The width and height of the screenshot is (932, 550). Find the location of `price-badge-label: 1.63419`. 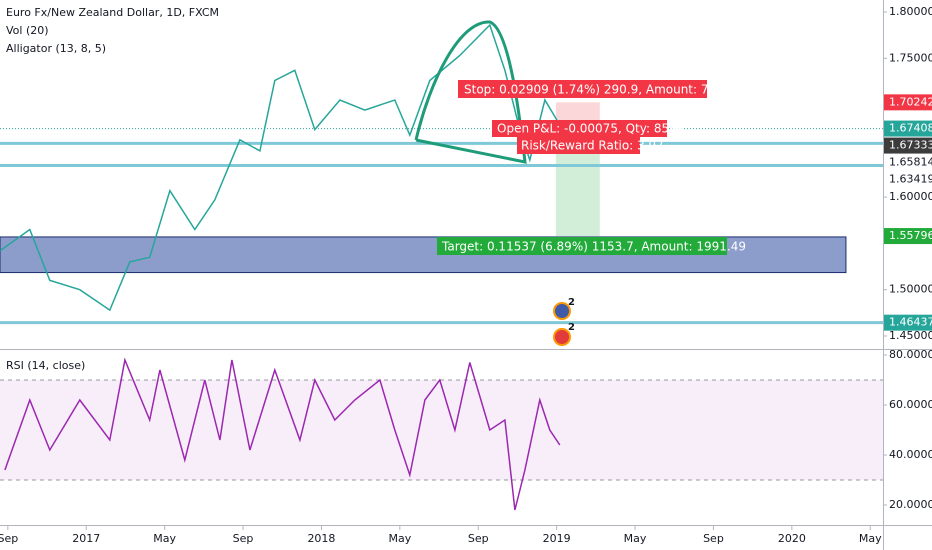

price-badge-label: 1.63419 is located at coordinates (910, 179).